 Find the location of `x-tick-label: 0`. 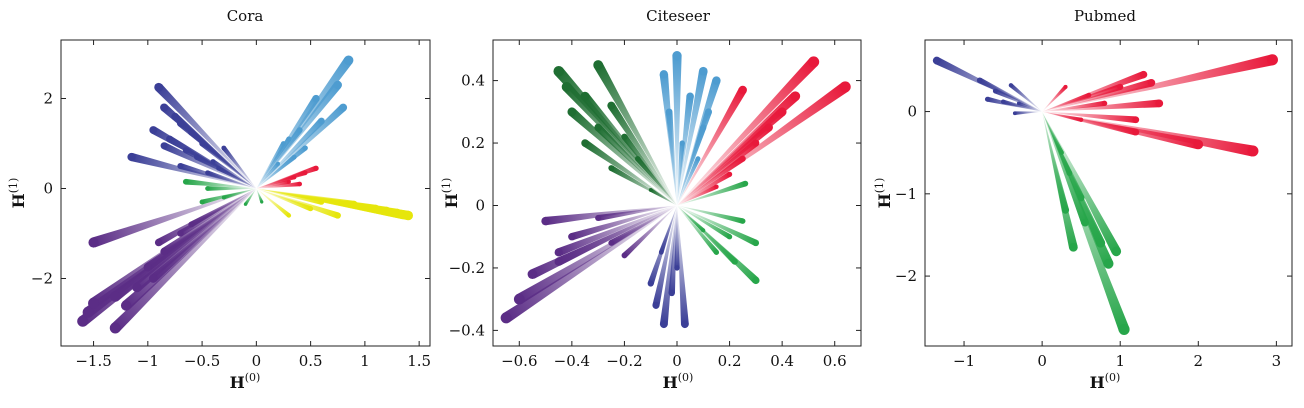

x-tick-label: 0 is located at coordinates (677, 361).